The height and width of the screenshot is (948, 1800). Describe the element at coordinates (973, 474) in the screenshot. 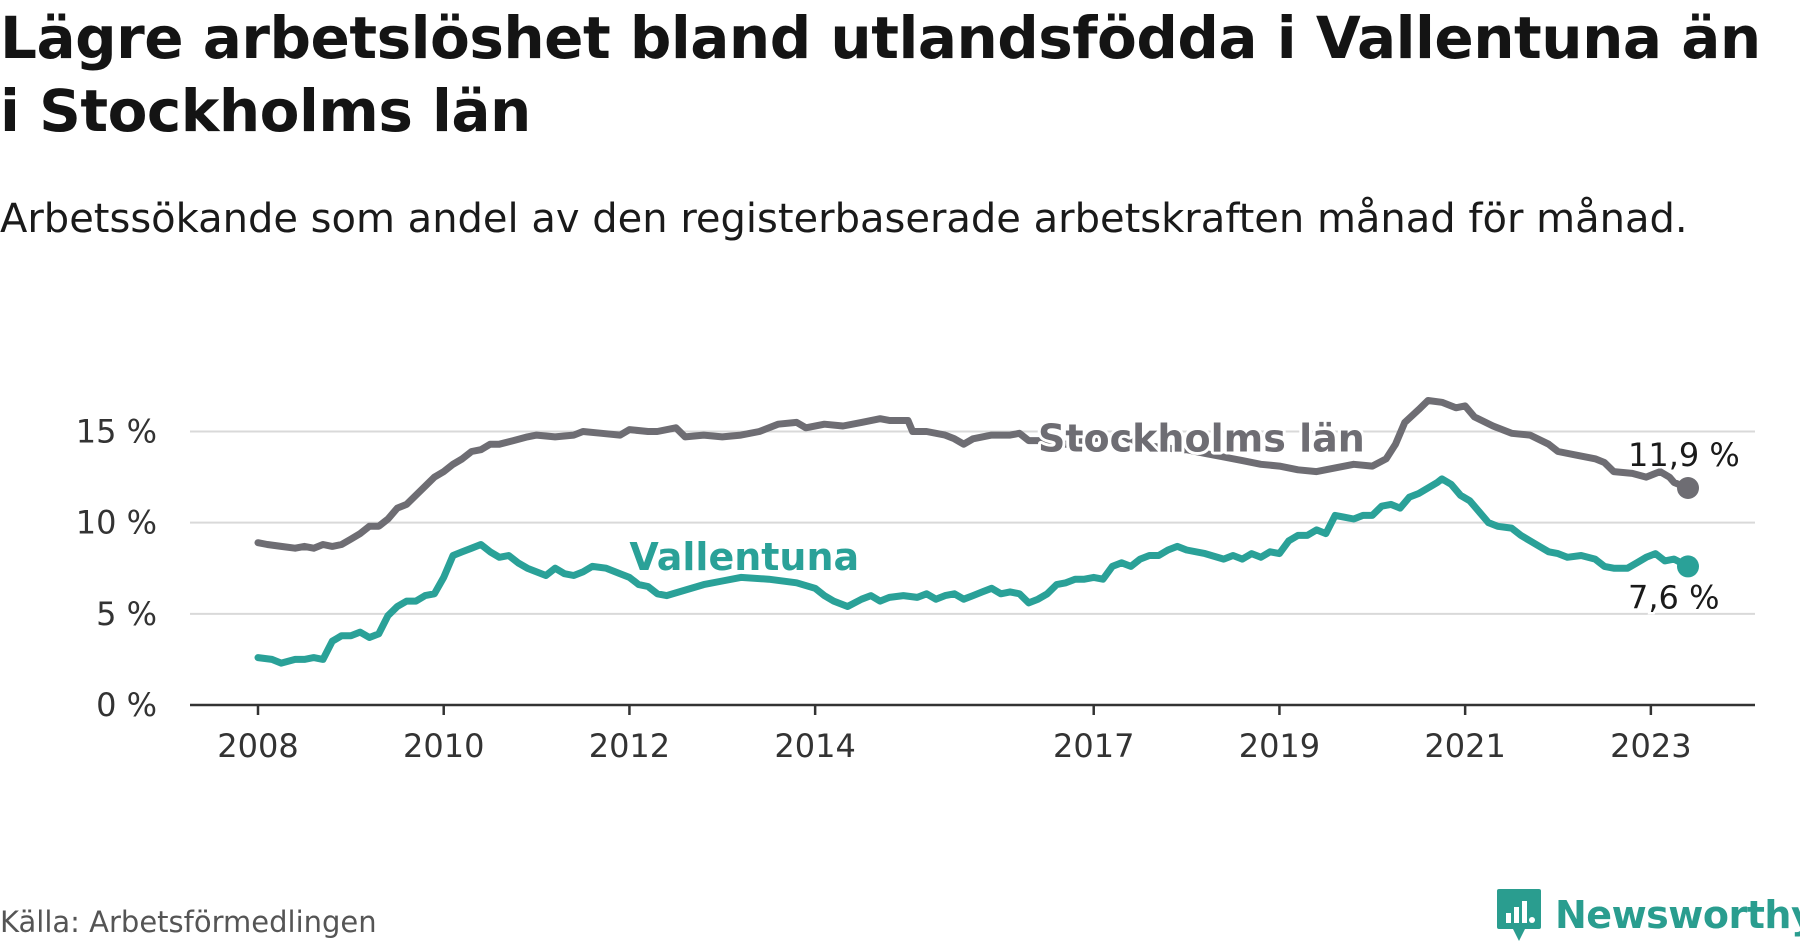

I see `series-line-stockholms-län` at that location.